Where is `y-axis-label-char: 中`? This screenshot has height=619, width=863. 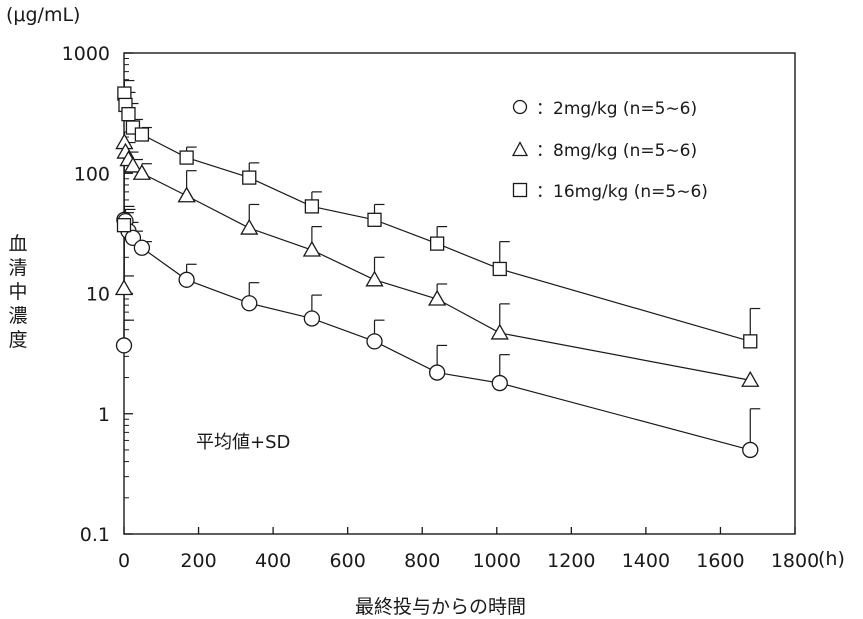
y-axis-label-char: 中 is located at coordinates (18, 292).